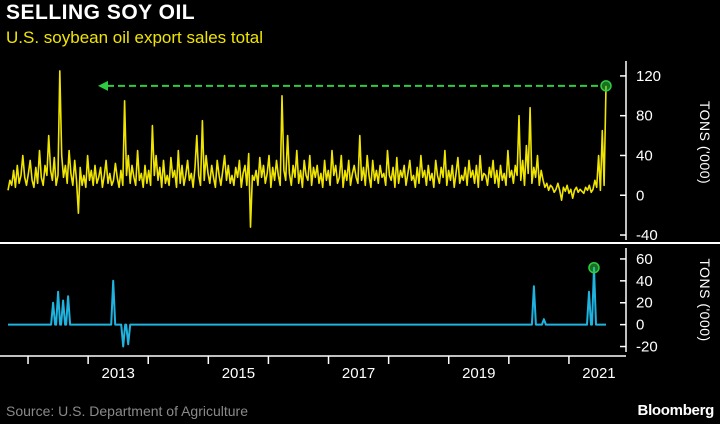 Image resolution: width=720 pixels, height=424 pixels. What do you see at coordinates (644, 281) in the screenshot?
I see `bottom-y-tick-label: 40` at bounding box center [644, 281].